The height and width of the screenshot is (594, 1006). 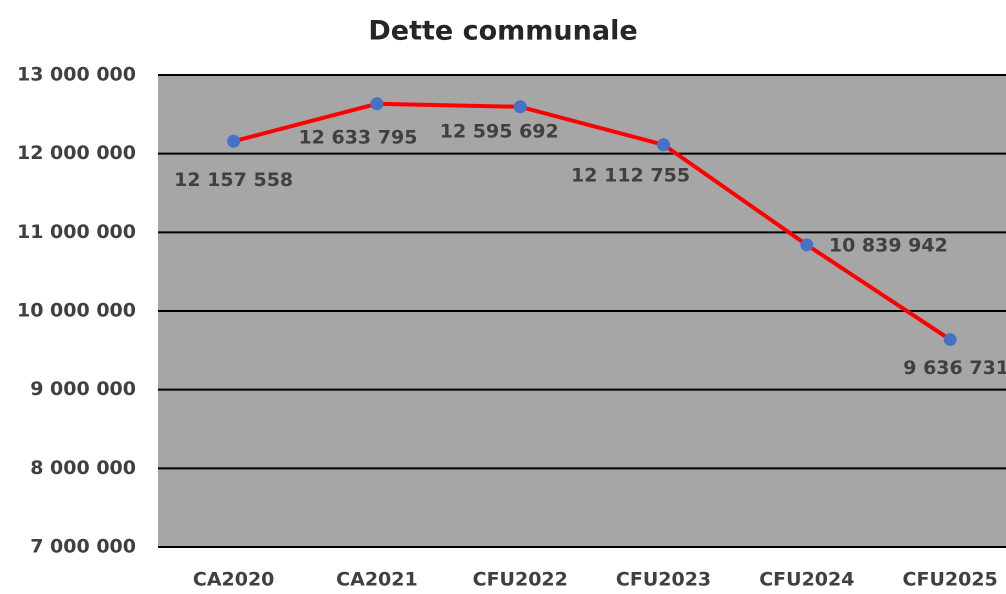 I want to click on y-tick-label: 12 000 000, so click(x=76, y=153).